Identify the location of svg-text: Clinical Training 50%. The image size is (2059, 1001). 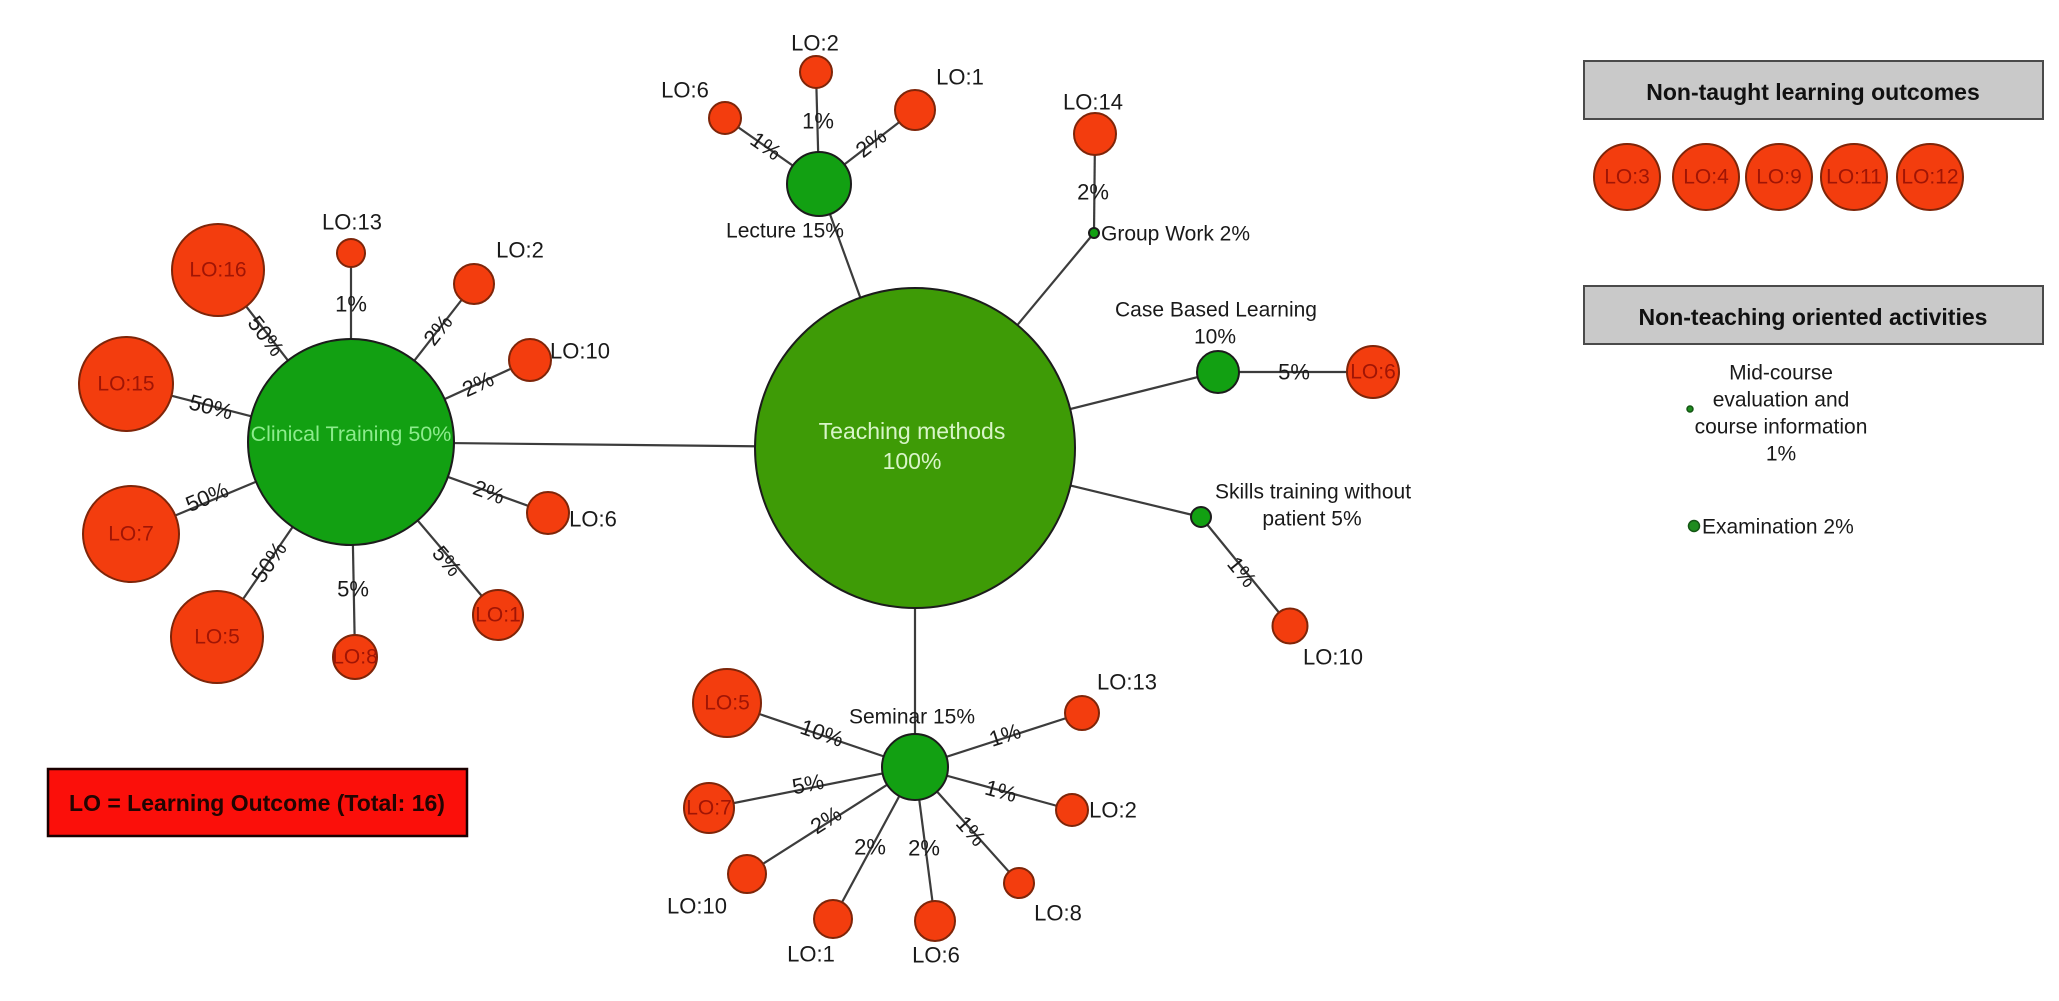
(351, 434).